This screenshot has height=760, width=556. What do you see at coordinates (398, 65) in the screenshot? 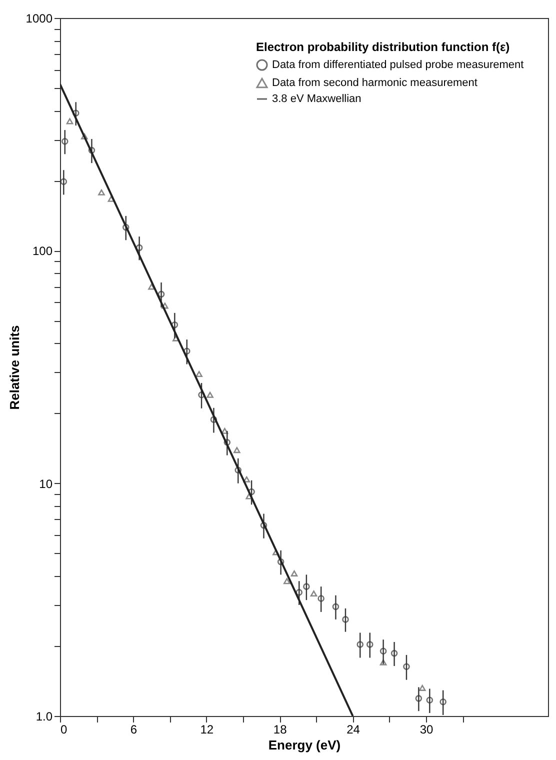
I see `legend-label: Data from differentiated pulsed probe measurement` at bounding box center [398, 65].